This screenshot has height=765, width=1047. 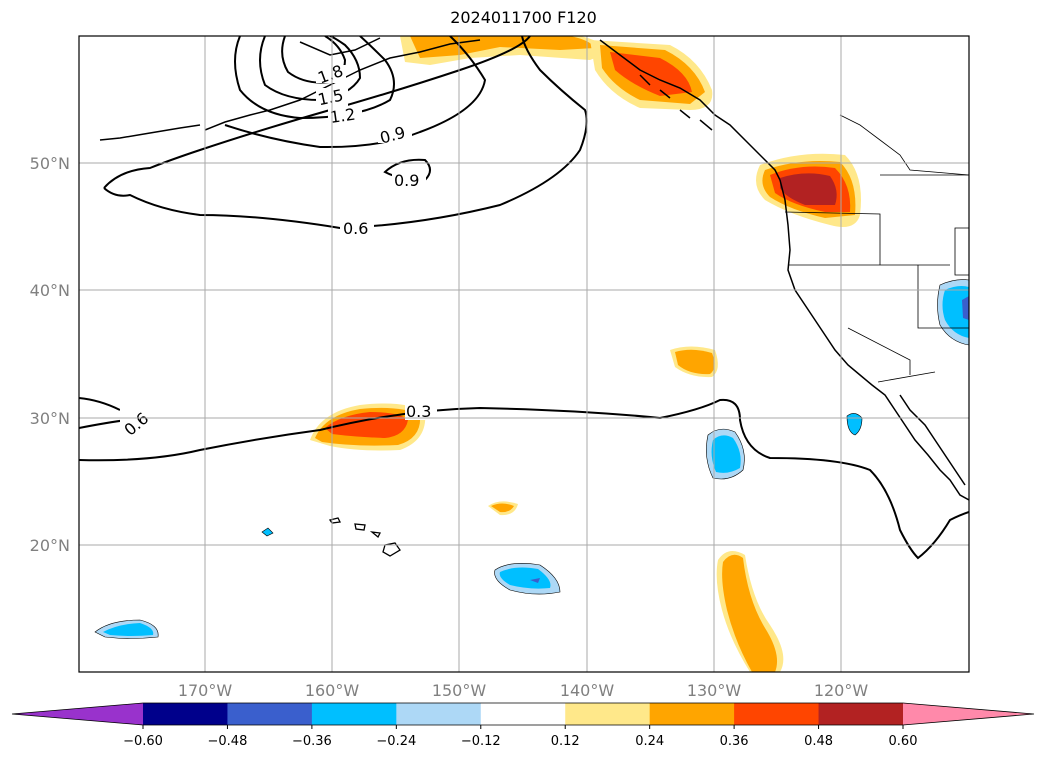 I want to click on lon-label-120w: 120°W, so click(x=841, y=690).